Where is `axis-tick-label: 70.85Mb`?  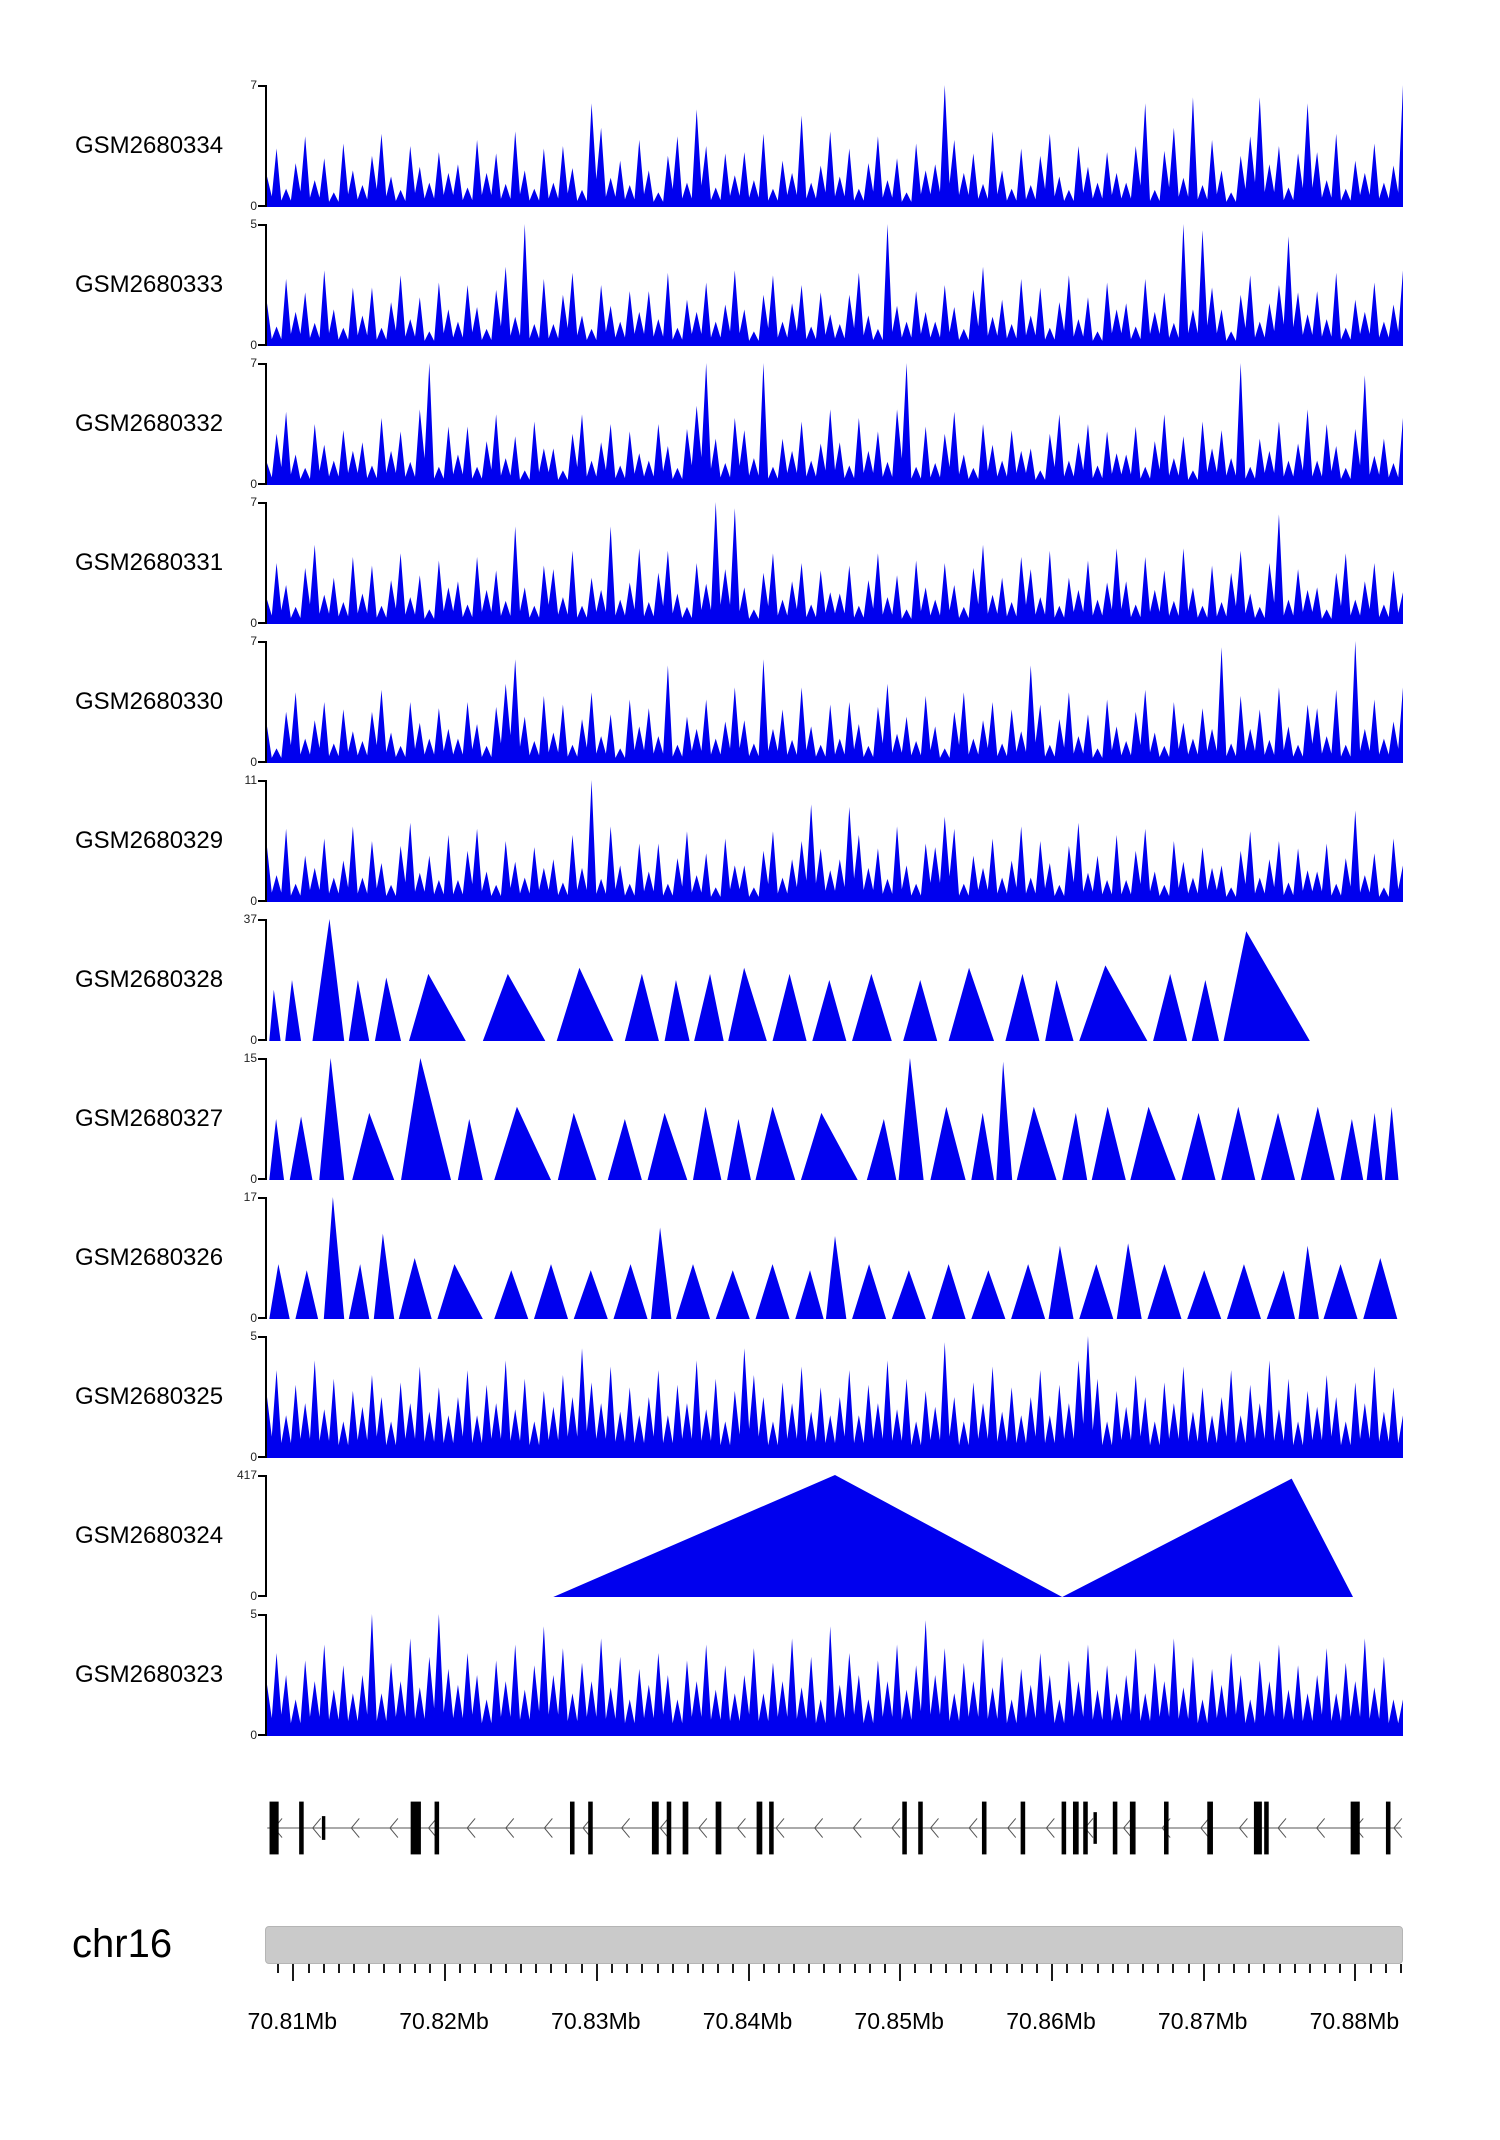 axis-tick-label: 70.85Mb is located at coordinates (899, 2021).